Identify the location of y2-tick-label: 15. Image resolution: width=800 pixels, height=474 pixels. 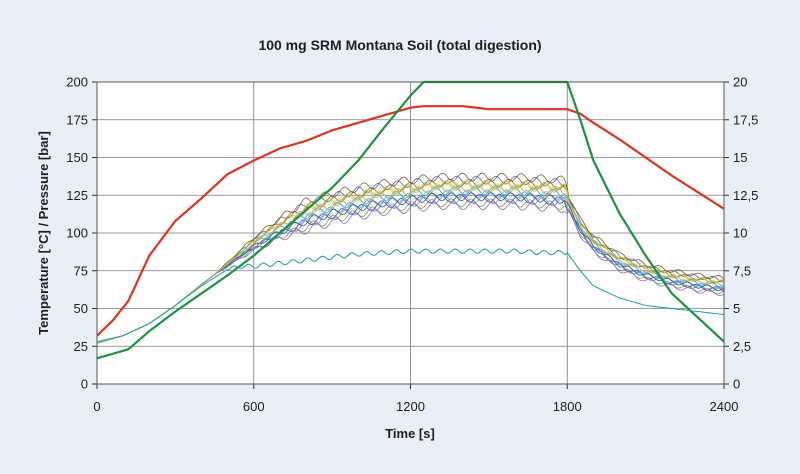
(740, 157).